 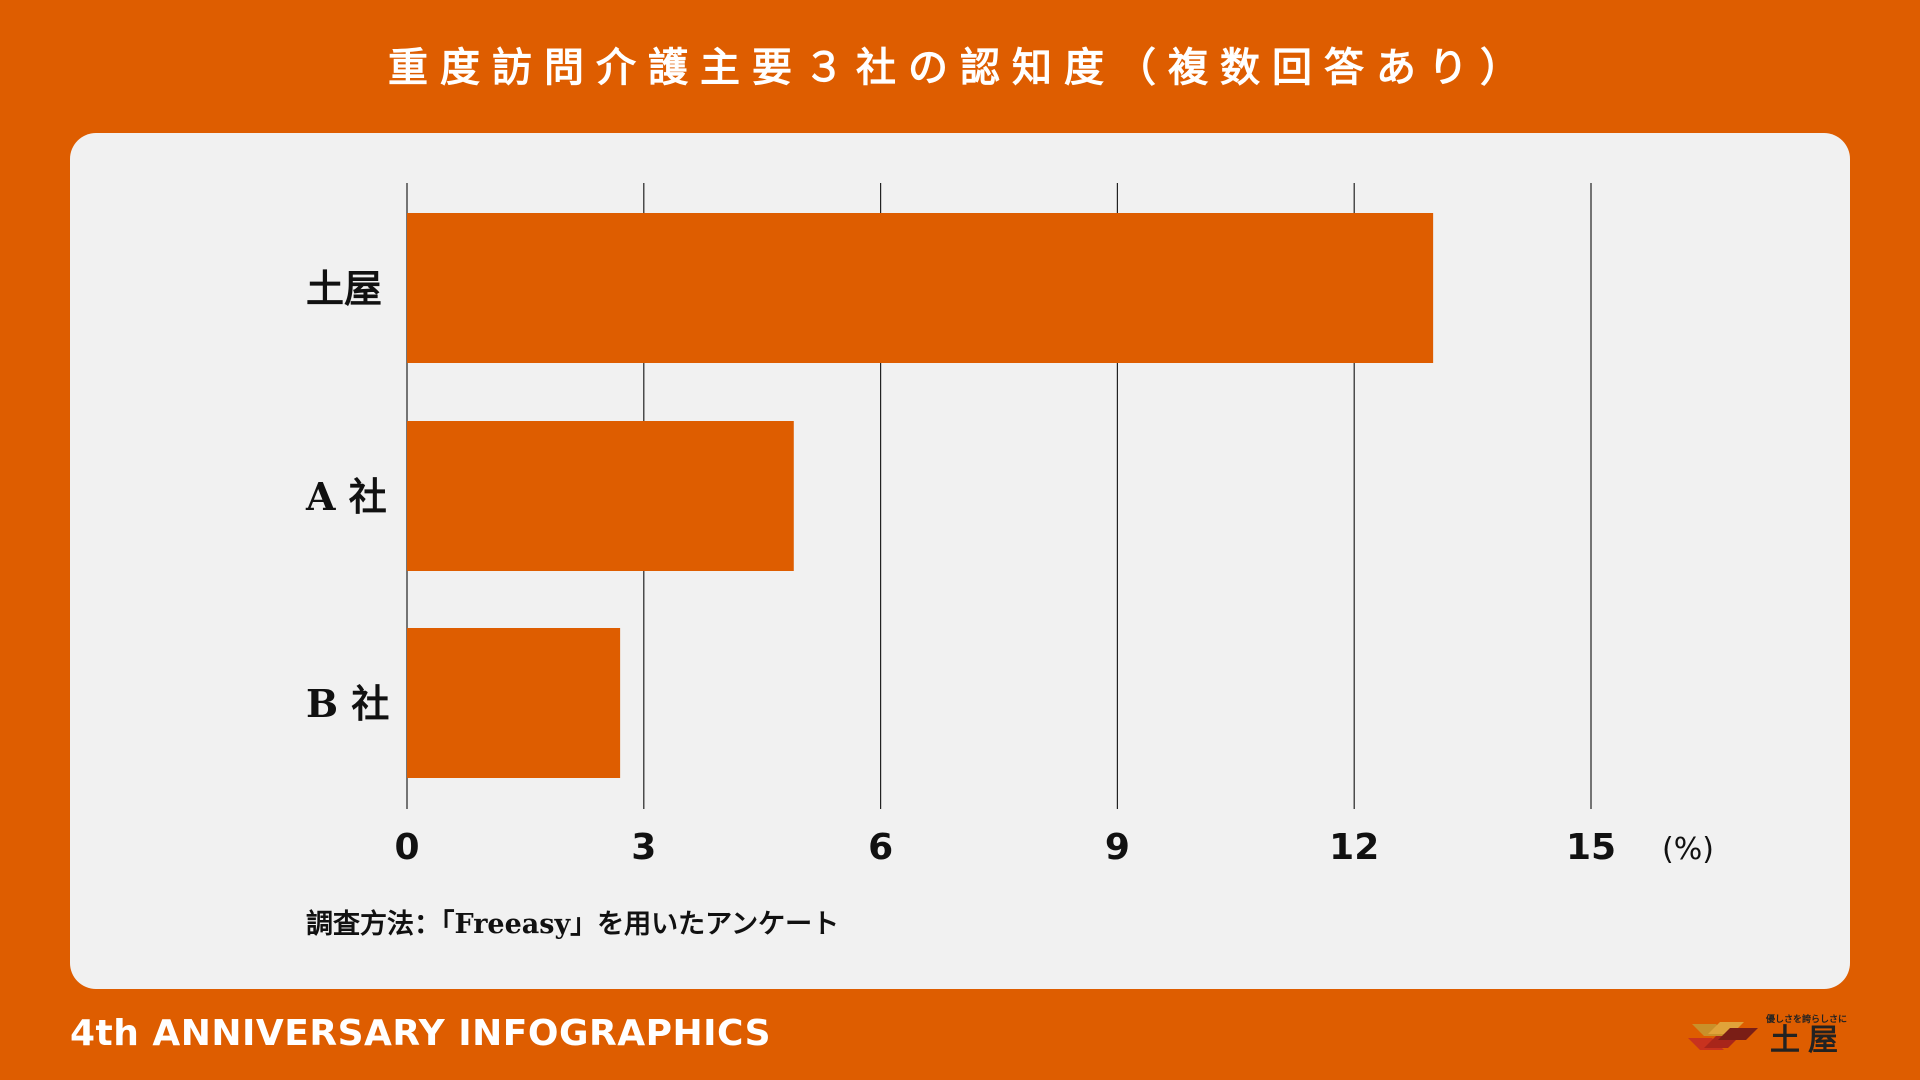 I want to click on x-tick-label-2: 6, so click(x=880, y=847).